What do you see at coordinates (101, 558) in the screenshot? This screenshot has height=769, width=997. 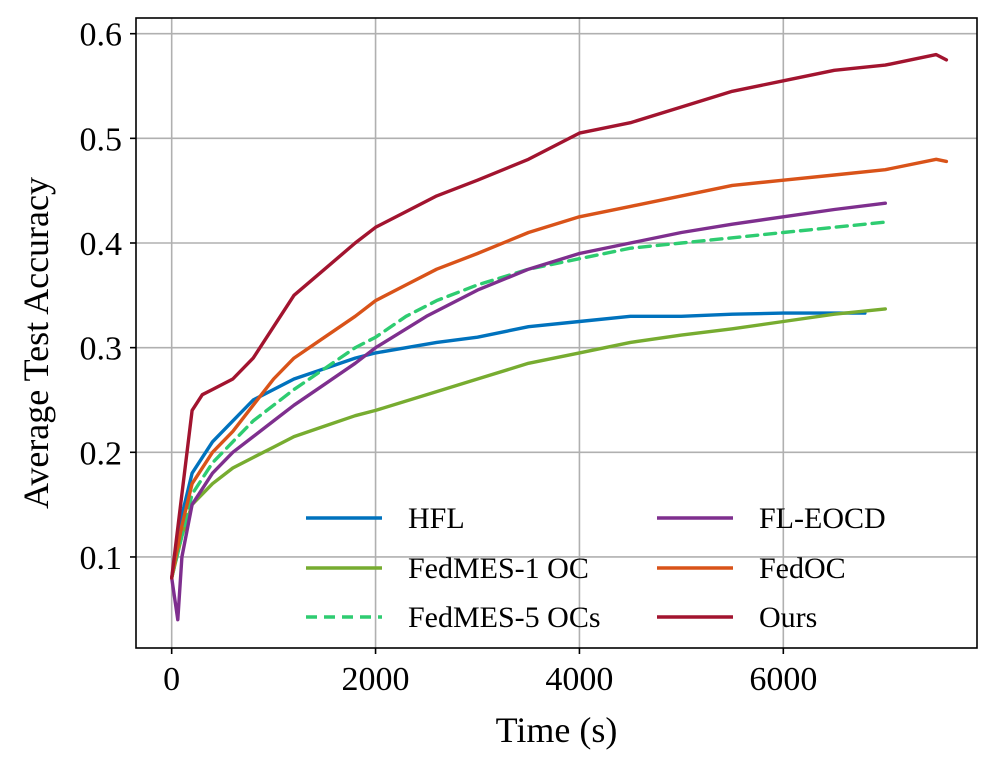 I see `y-tick-label: 0.1` at bounding box center [101, 558].